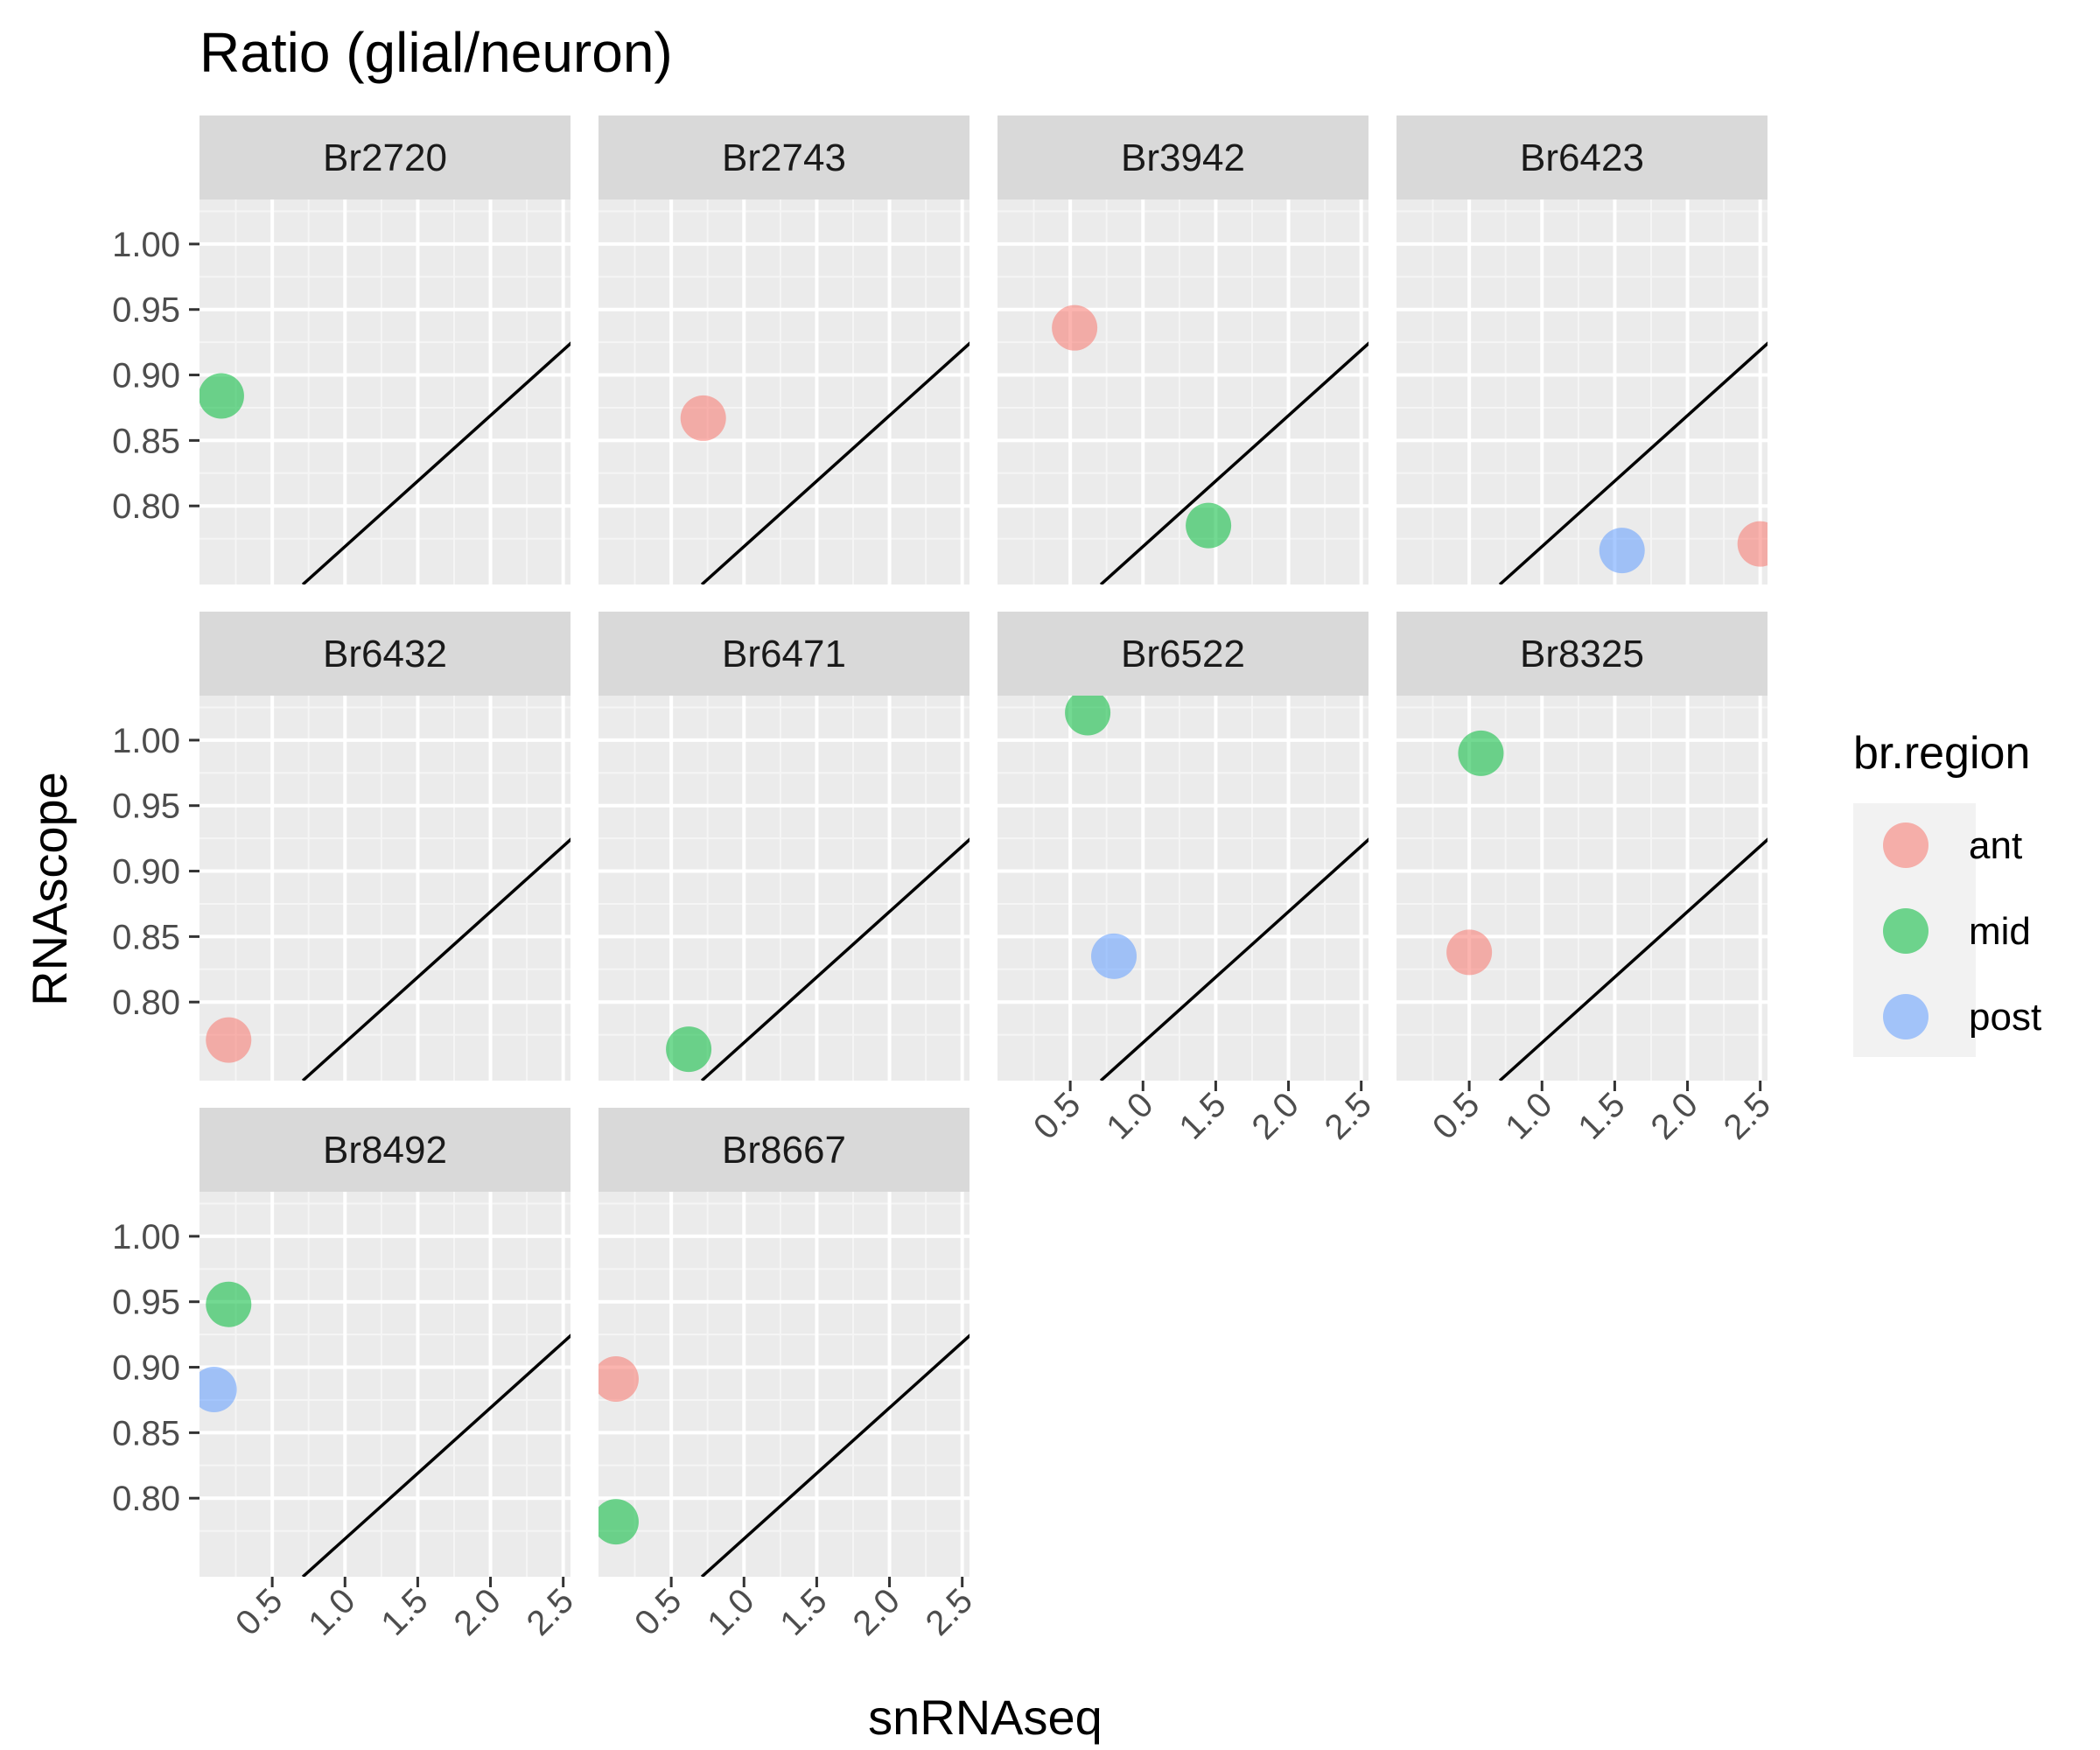 The image size is (2100, 1750). I want to click on legend-label-post: post, so click(2005, 1017).